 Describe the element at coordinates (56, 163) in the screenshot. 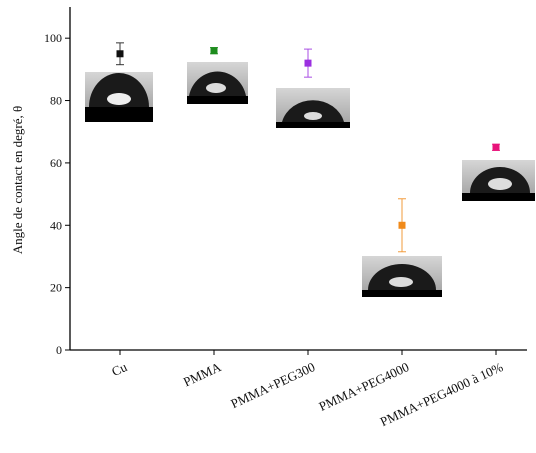

I see `y-tick-label: 60` at that location.